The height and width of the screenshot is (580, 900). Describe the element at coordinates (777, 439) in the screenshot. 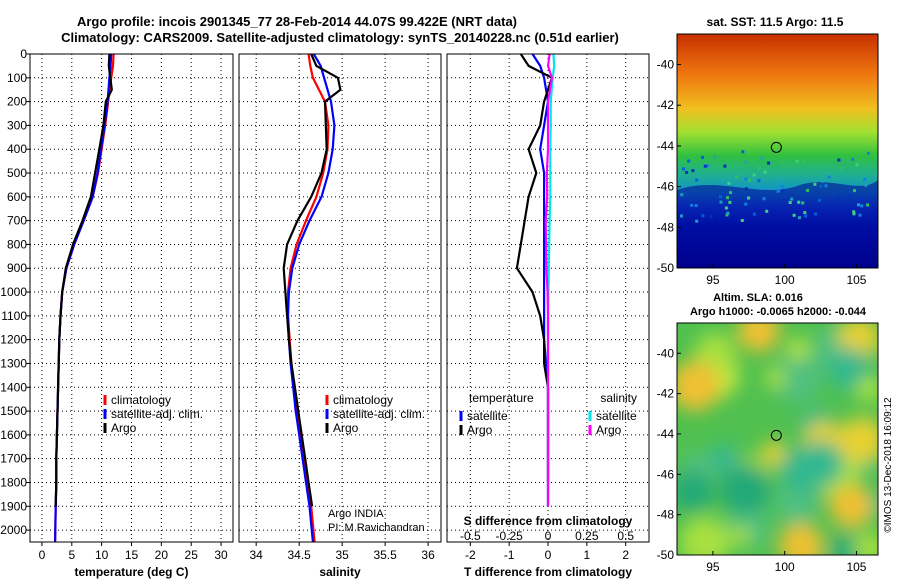

I see `sla-map-frame` at that location.